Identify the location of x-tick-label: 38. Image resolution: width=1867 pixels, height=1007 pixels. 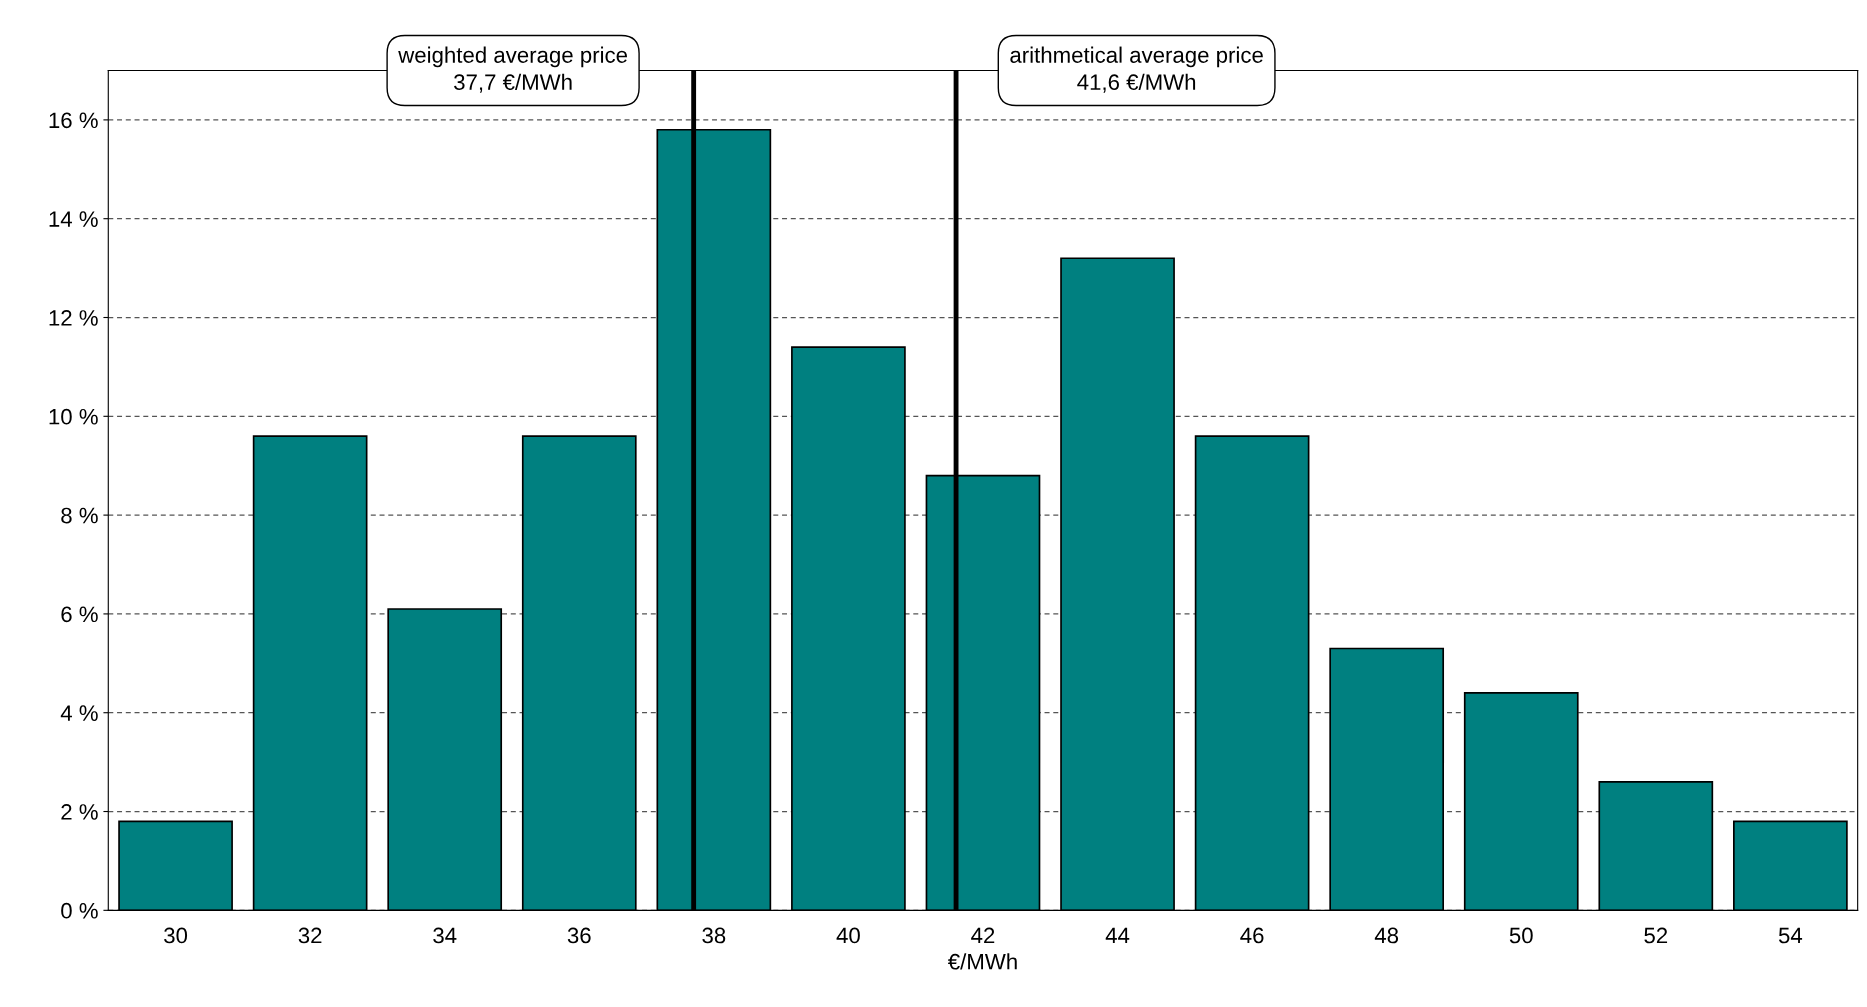
(714, 935).